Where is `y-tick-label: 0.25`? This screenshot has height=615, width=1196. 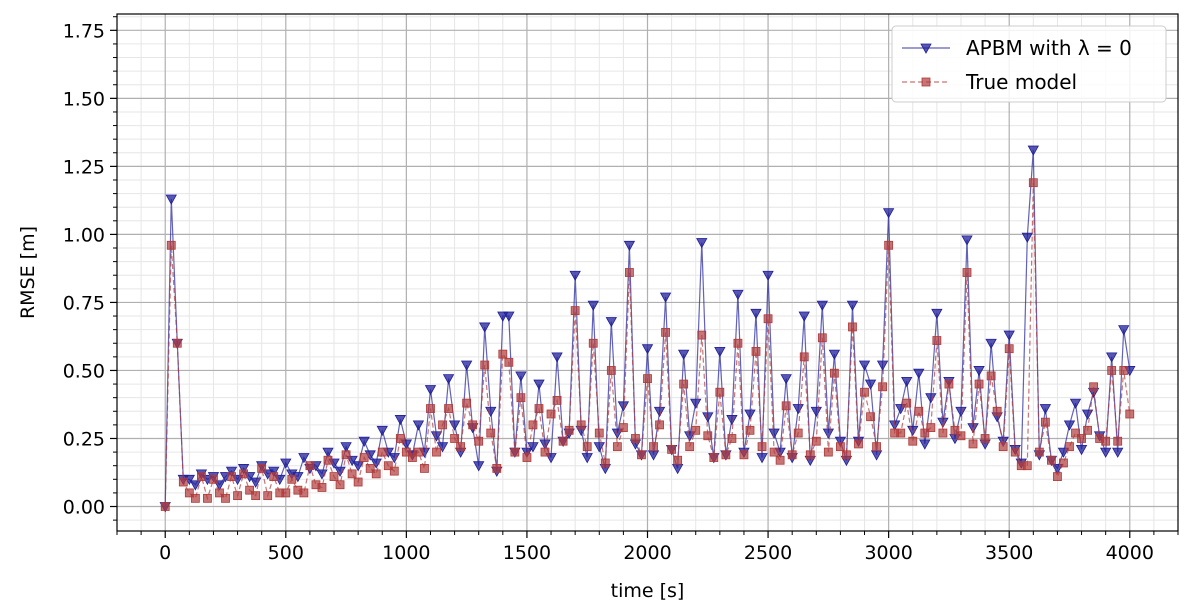 y-tick-label: 0.25 is located at coordinates (84, 439).